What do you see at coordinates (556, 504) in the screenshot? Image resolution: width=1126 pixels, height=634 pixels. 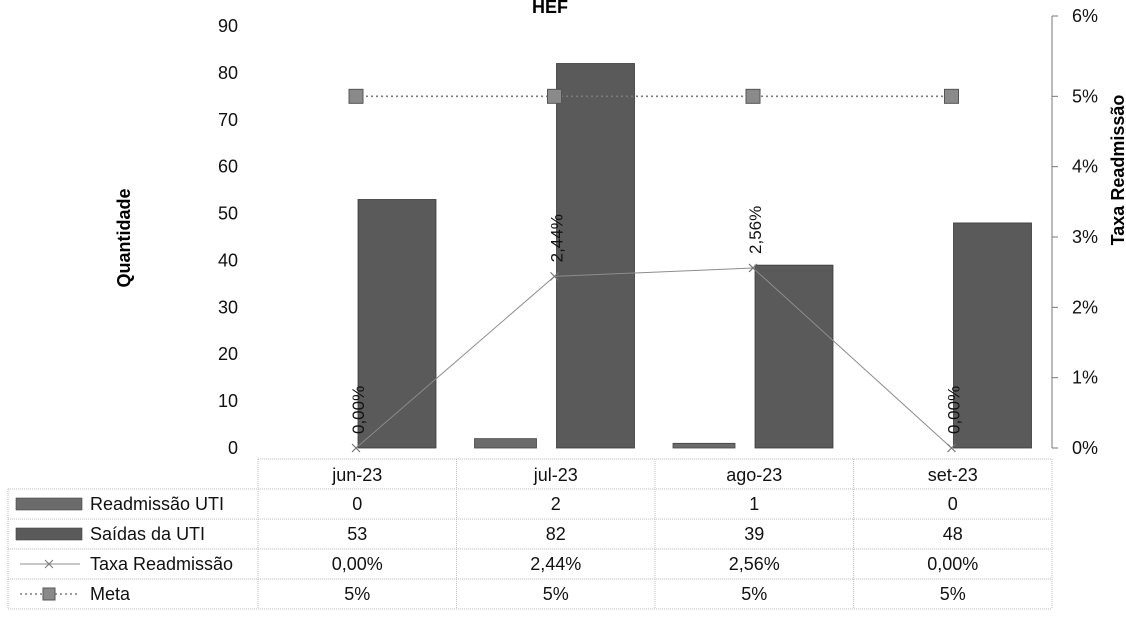 I see `table-cell: 2` at bounding box center [556, 504].